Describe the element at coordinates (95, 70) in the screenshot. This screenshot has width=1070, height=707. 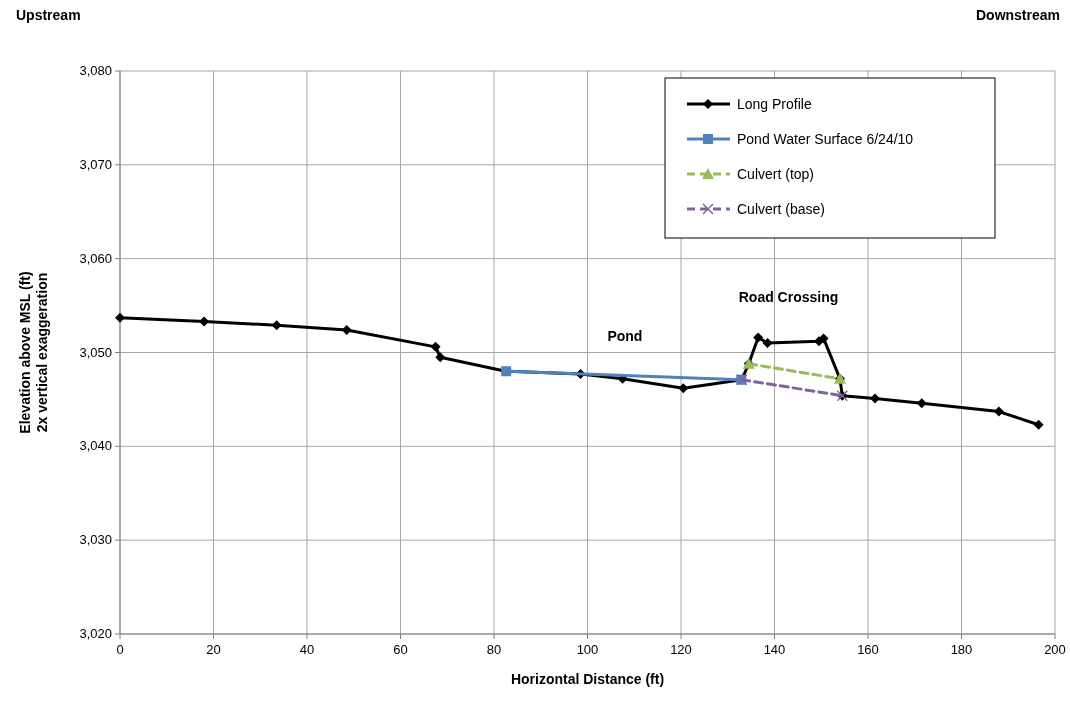
I see `y-tick-label: 3,080` at that location.